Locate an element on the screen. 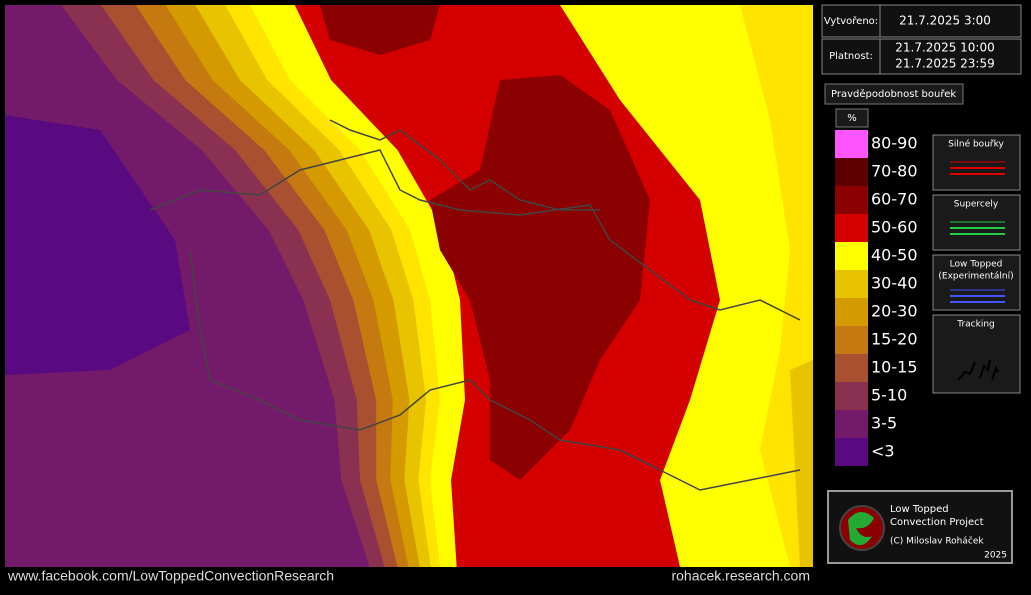  legend-label: 60-70 is located at coordinates (894, 199).